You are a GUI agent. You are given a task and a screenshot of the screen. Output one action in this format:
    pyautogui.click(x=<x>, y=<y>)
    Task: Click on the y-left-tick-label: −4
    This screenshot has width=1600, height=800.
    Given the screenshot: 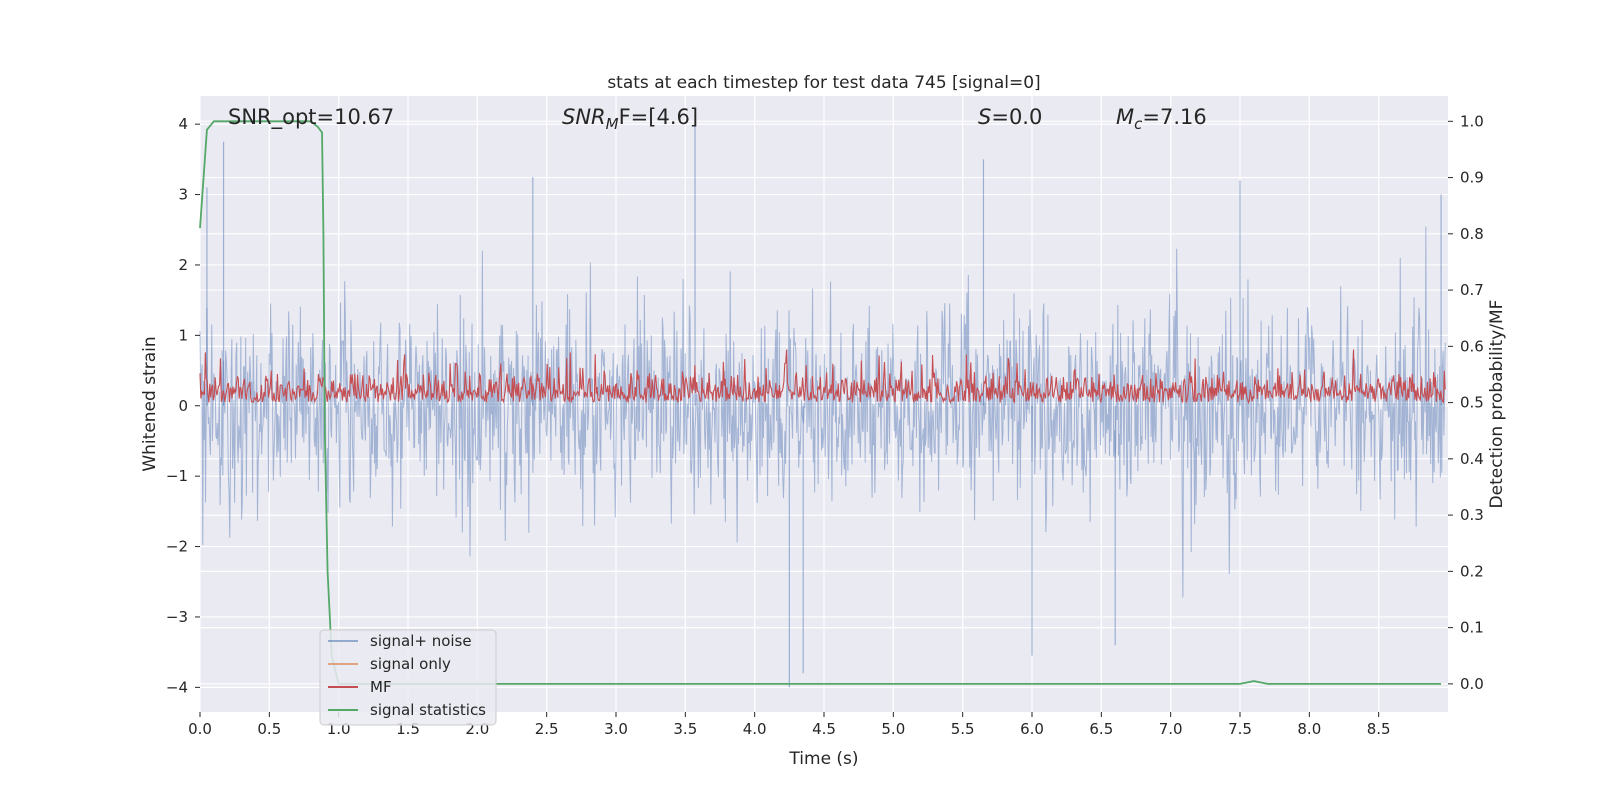 What is the action you would take?
    pyautogui.click(x=177, y=687)
    